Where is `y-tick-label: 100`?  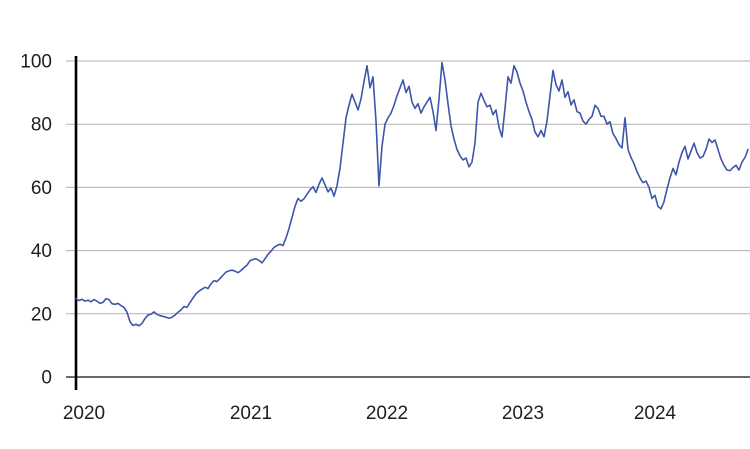
y-tick-label: 100 is located at coordinates (36, 62).